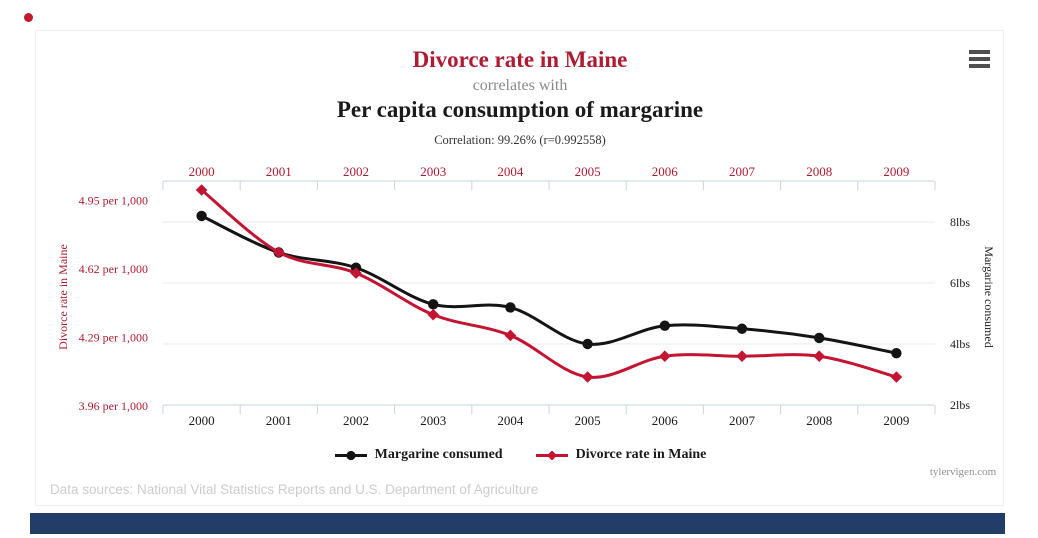 This screenshot has width=1038, height=538. Describe the element at coordinates (350, 455) in the screenshot. I see `legend-marker-circle-icon` at that location.